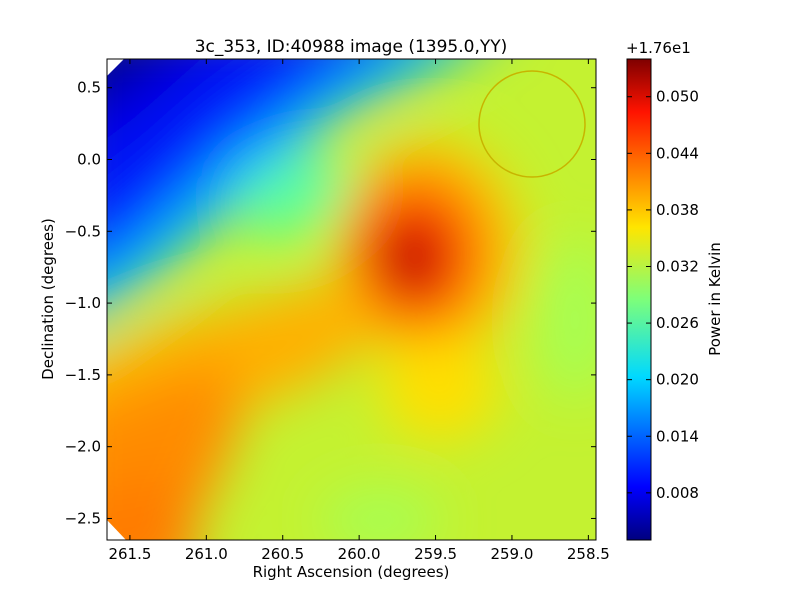 The width and height of the screenshot is (800, 600). Describe the element at coordinates (658, 48) in the screenshot. I see `colorbar-offset-text: +1.76e1` at that location.